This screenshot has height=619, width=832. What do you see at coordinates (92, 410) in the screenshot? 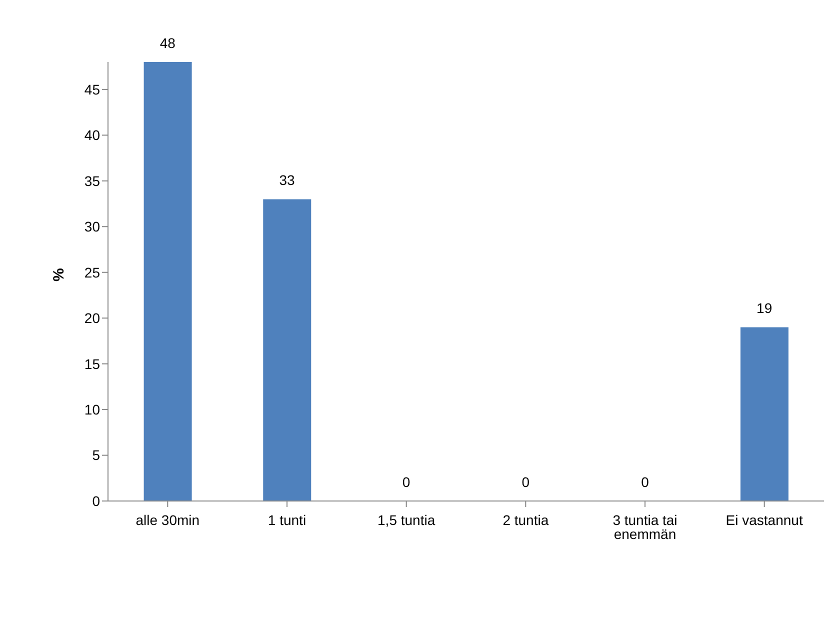
I see `y-tick-label: 10` at bounding box center [92, 410].